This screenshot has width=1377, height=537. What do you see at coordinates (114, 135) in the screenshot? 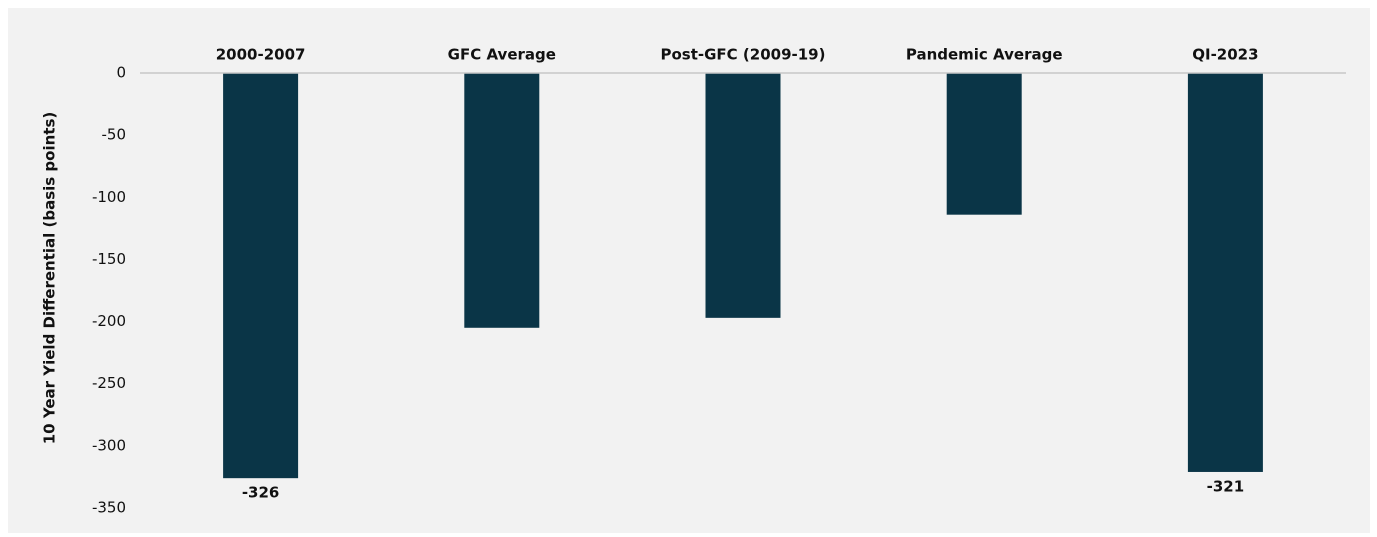
I see `y-tick-label: -50` at bounding box center [114, 135].